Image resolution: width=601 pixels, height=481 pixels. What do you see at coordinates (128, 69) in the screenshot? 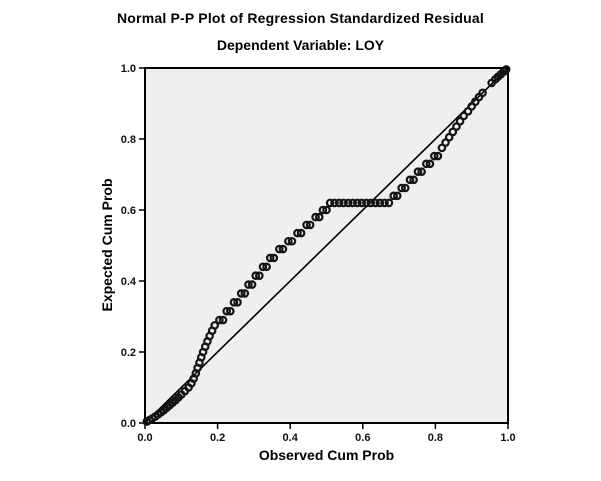
I see `y-axis-tick-label: 1.0` at bounding box center [128, 69].